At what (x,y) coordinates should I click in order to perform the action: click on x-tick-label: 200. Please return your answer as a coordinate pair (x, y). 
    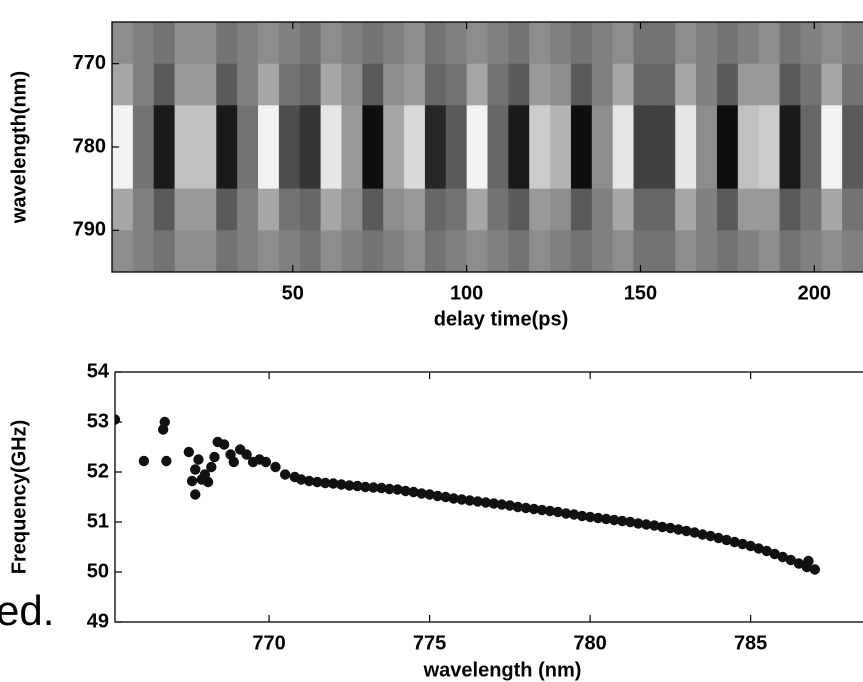
    Looking at the image, I should click on (814, 293).